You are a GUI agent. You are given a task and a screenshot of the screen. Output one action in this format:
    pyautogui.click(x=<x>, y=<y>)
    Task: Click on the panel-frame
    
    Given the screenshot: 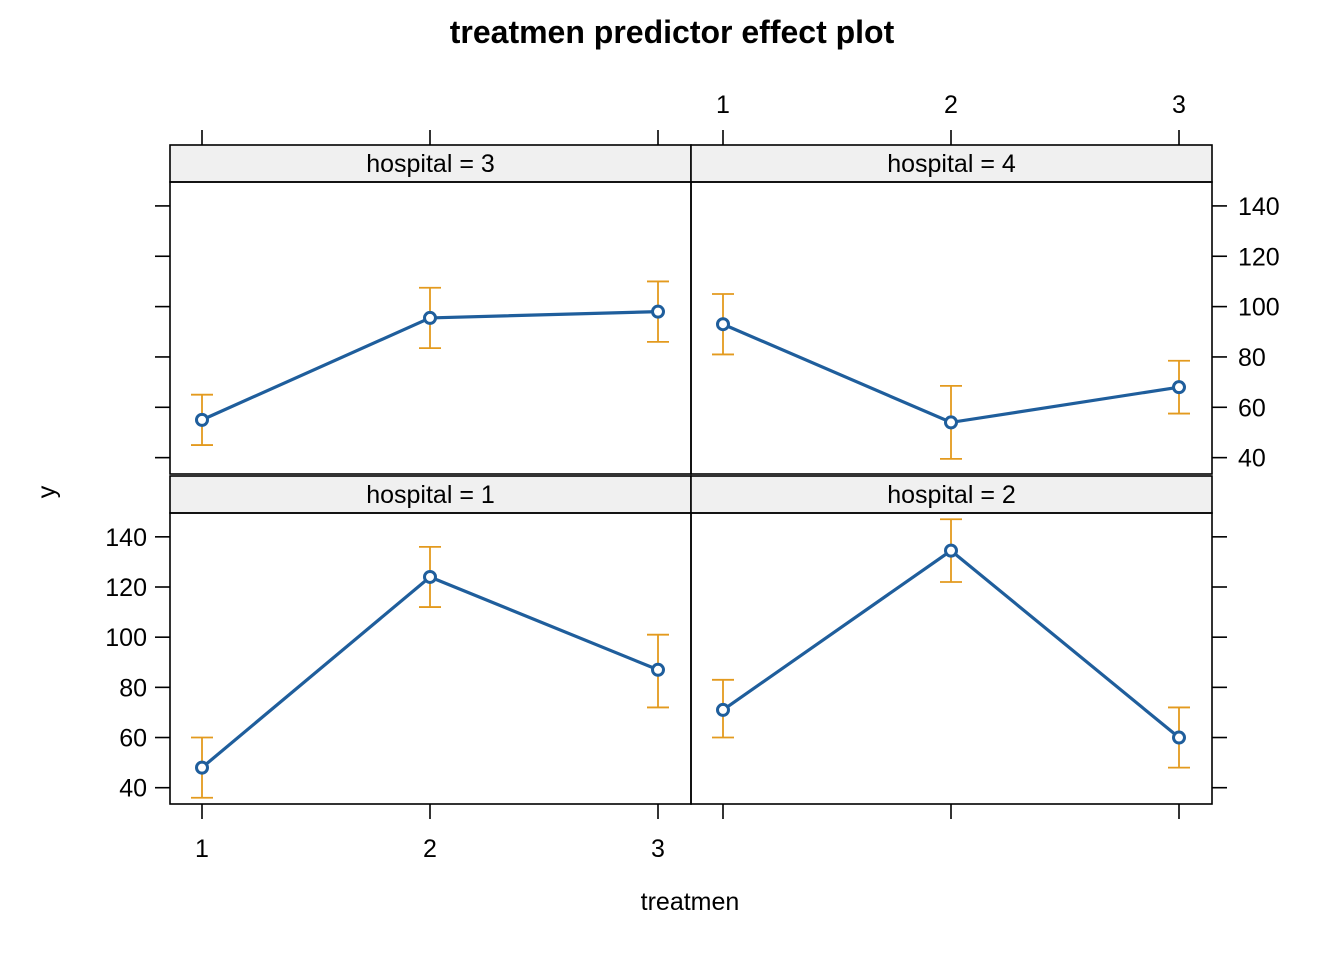 What is the action you would take?
    pyautogui.click(x=951, y=328)
    